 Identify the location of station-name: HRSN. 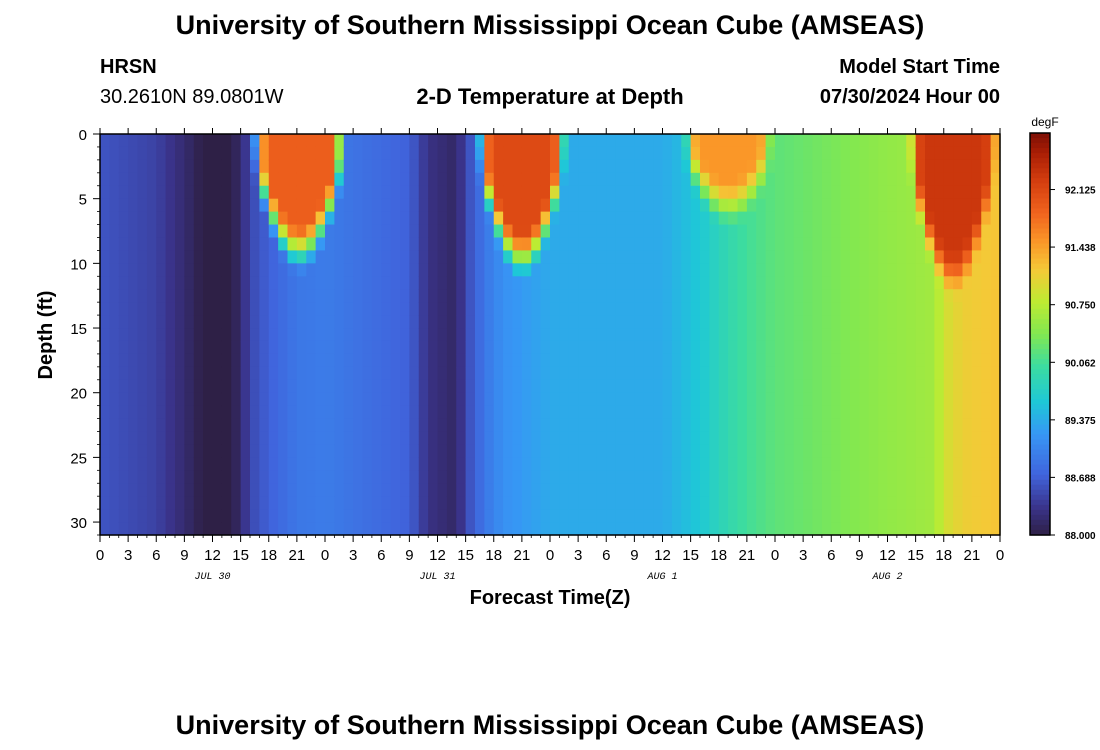
(128, 67).